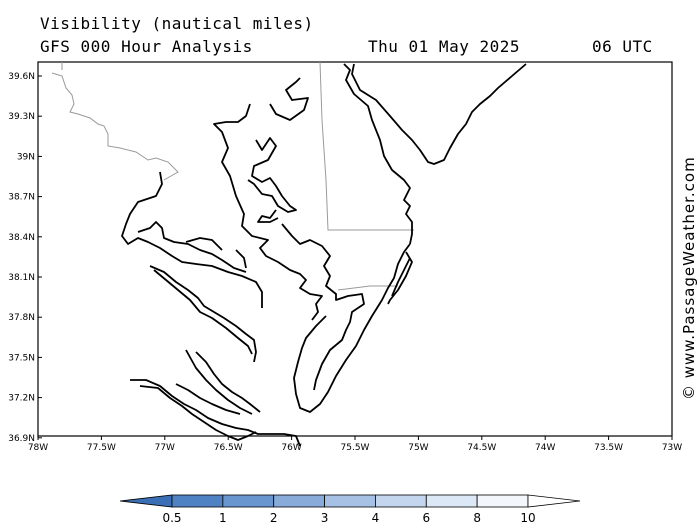 The width and height of the screenshot is (700, 525). Describe the element at coordinates (101, 448) in the screenshot. I see `lon-tick-label: 77.5W` at that location.